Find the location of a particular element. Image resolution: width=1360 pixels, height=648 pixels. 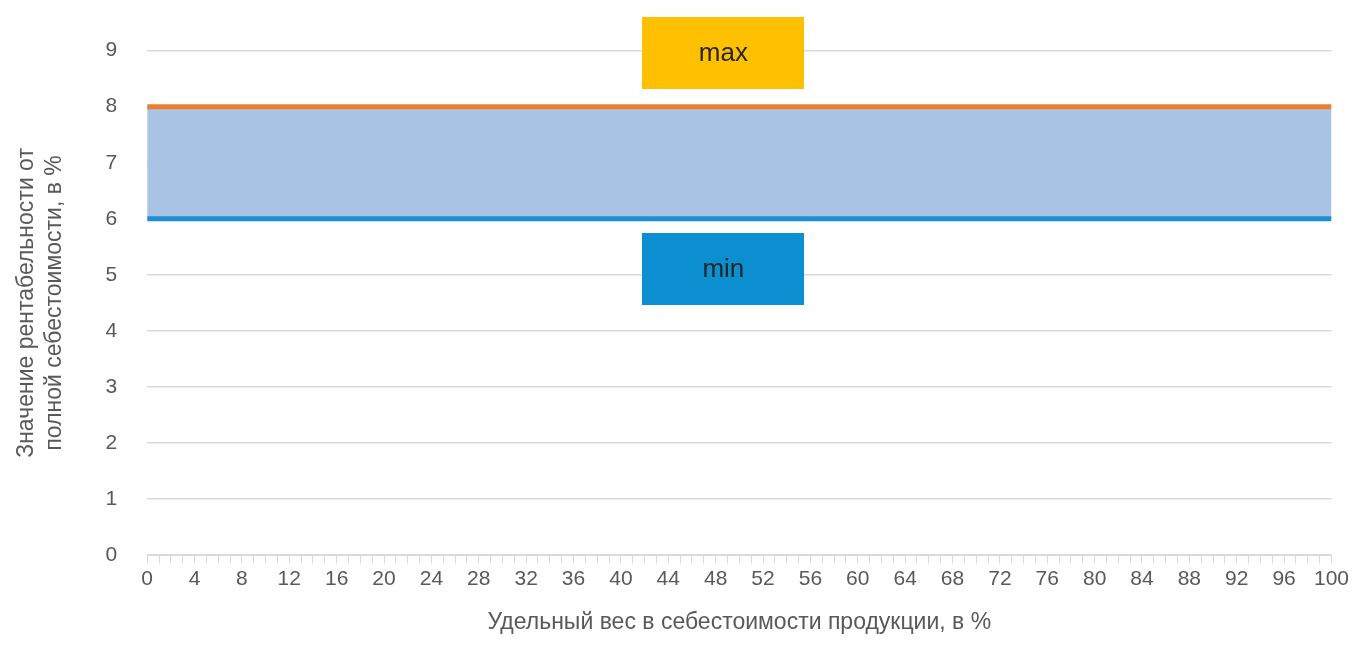

x-tick-label: 36 is located at coordinates (573, 577).